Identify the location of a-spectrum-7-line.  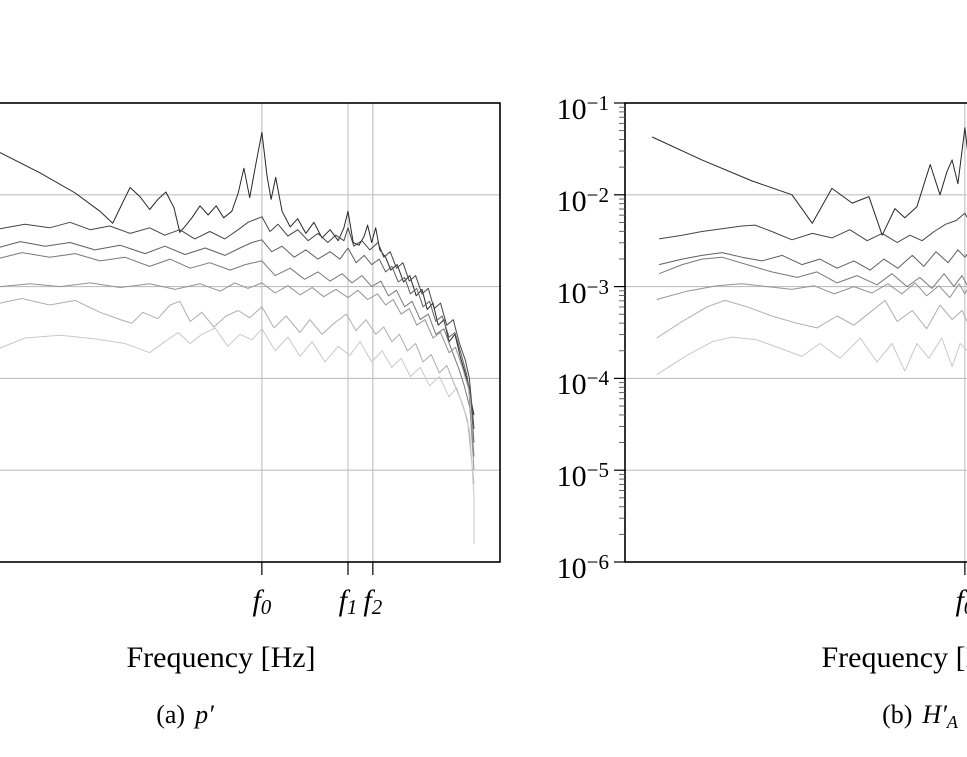
(237, 435).